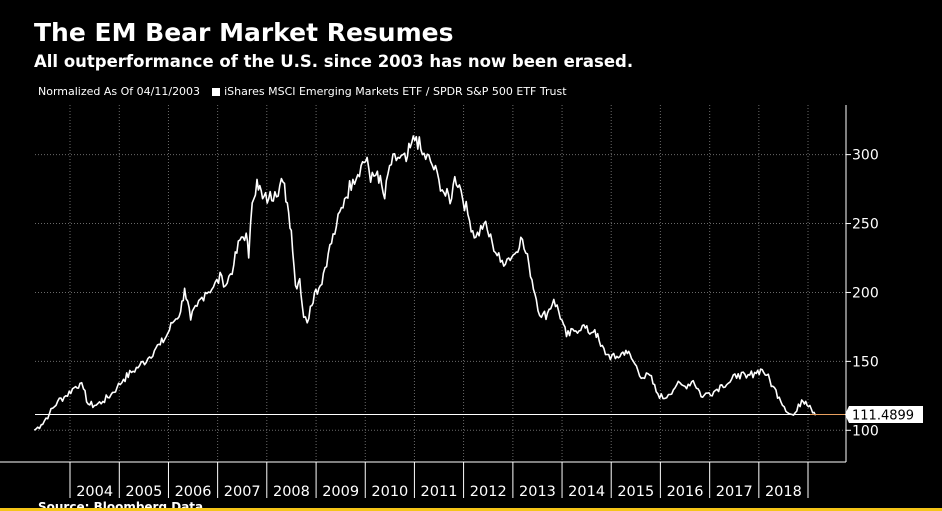 The height and width of the screenshot is (511, 942). What do you see at coordinates (94, 492) in the screenshot?
I see `x-tick-label: 2004` at bounding box center [94, 492].